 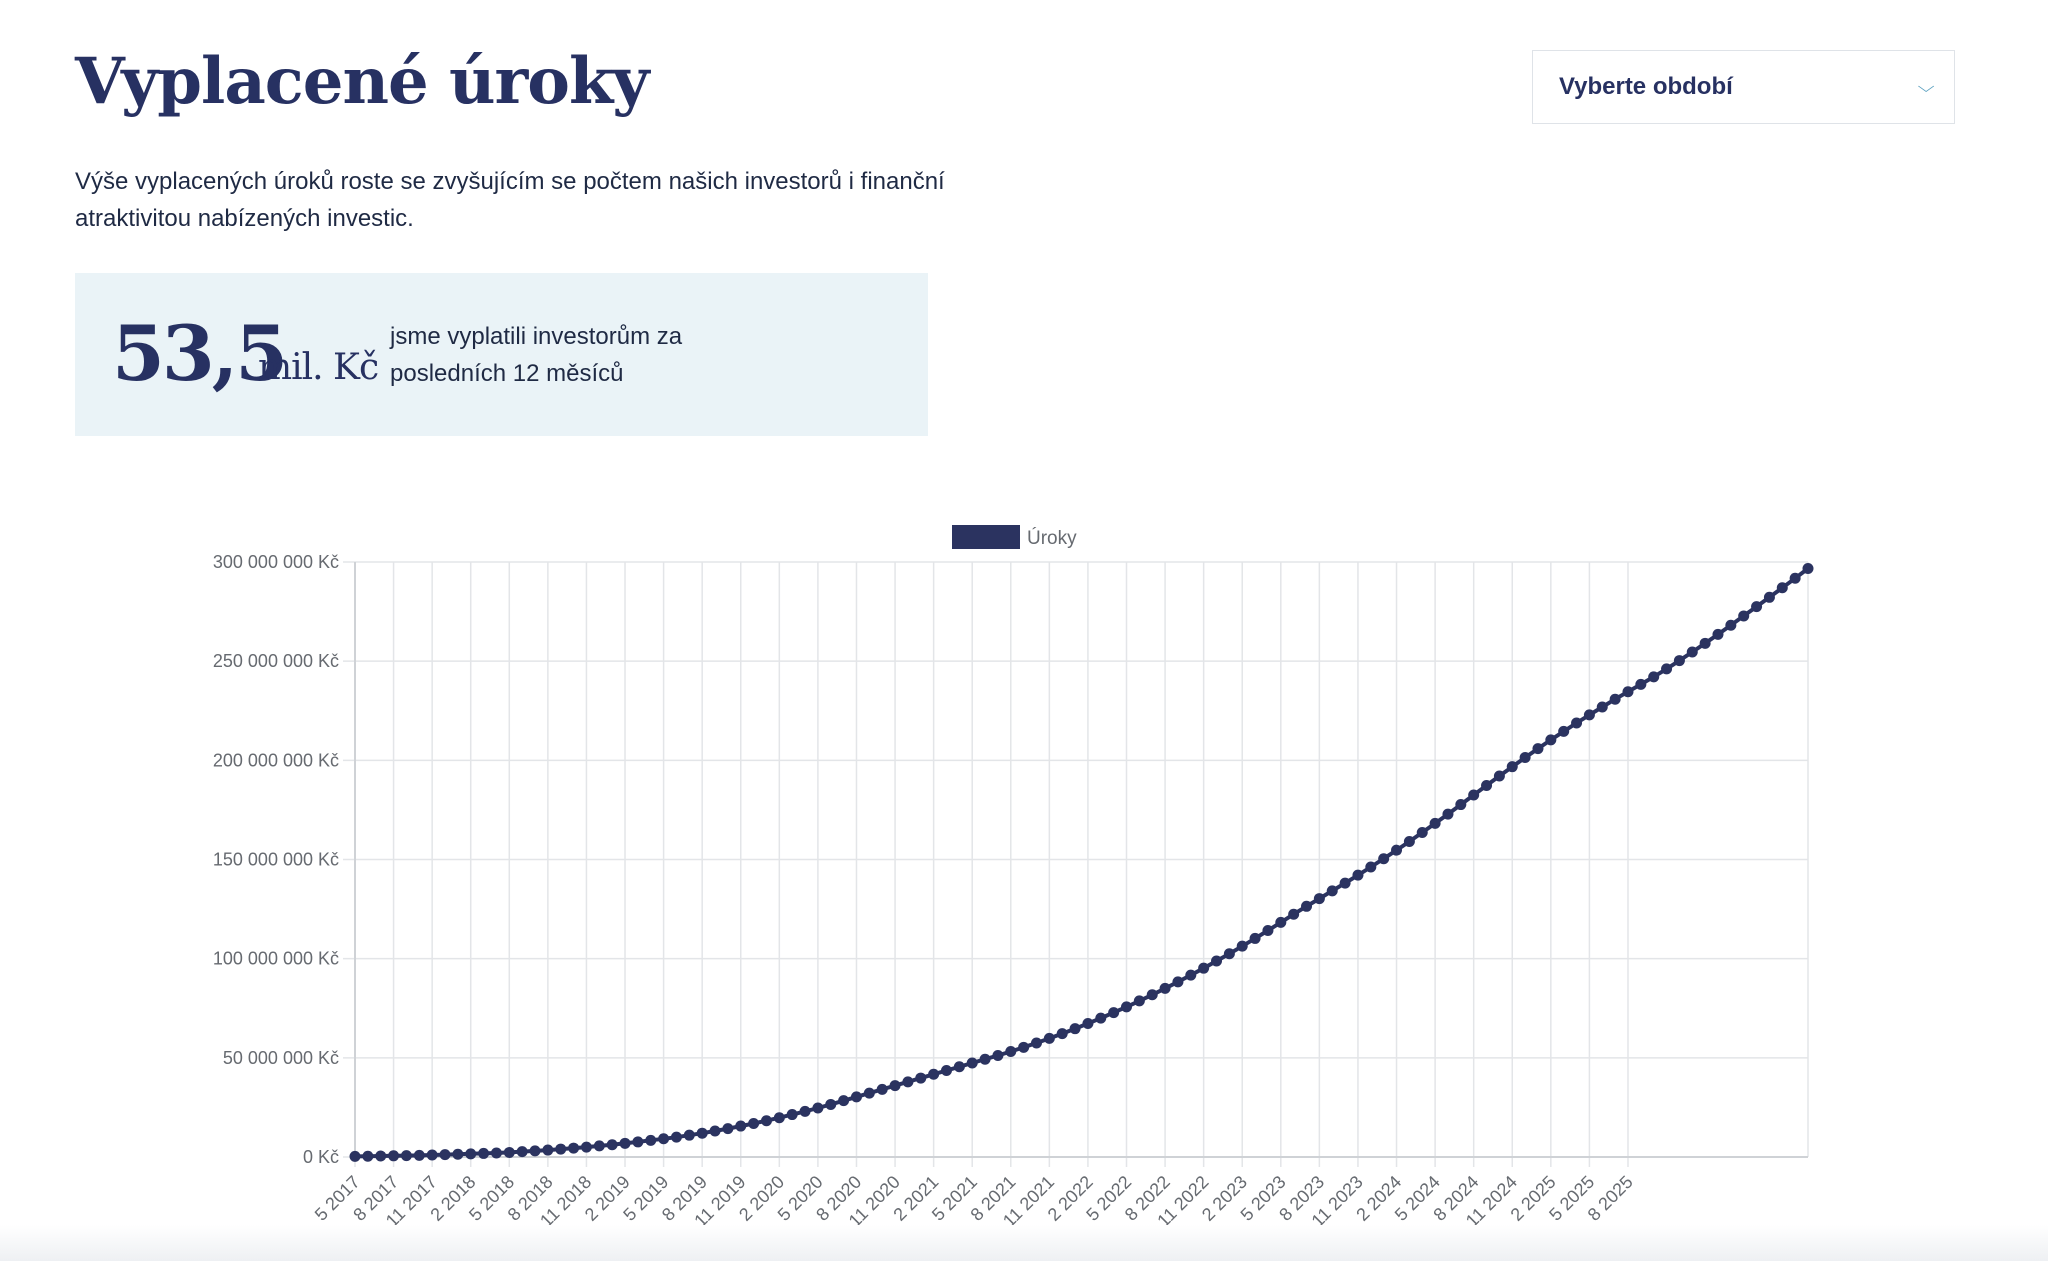 I want to click on y-tick-label: 200 000 000 Kč, so click(x=276, y=760).